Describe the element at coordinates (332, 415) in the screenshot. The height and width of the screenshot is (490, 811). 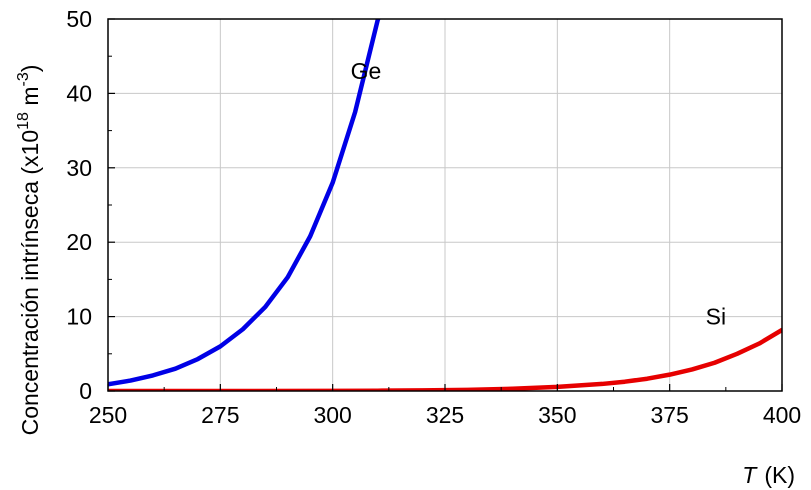
I see `x-tick-label: 300` at that location.